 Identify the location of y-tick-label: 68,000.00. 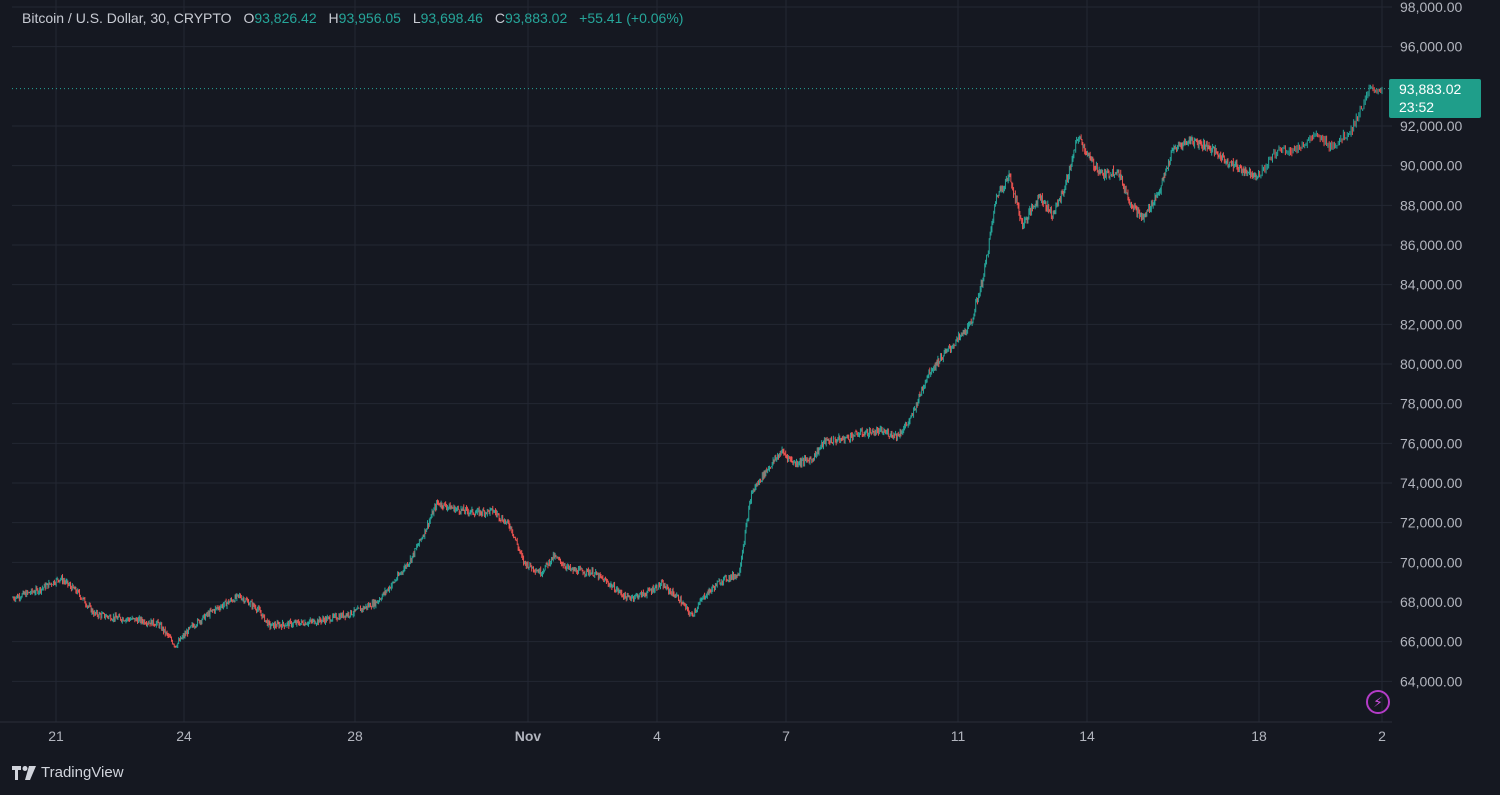
(1431, 602).